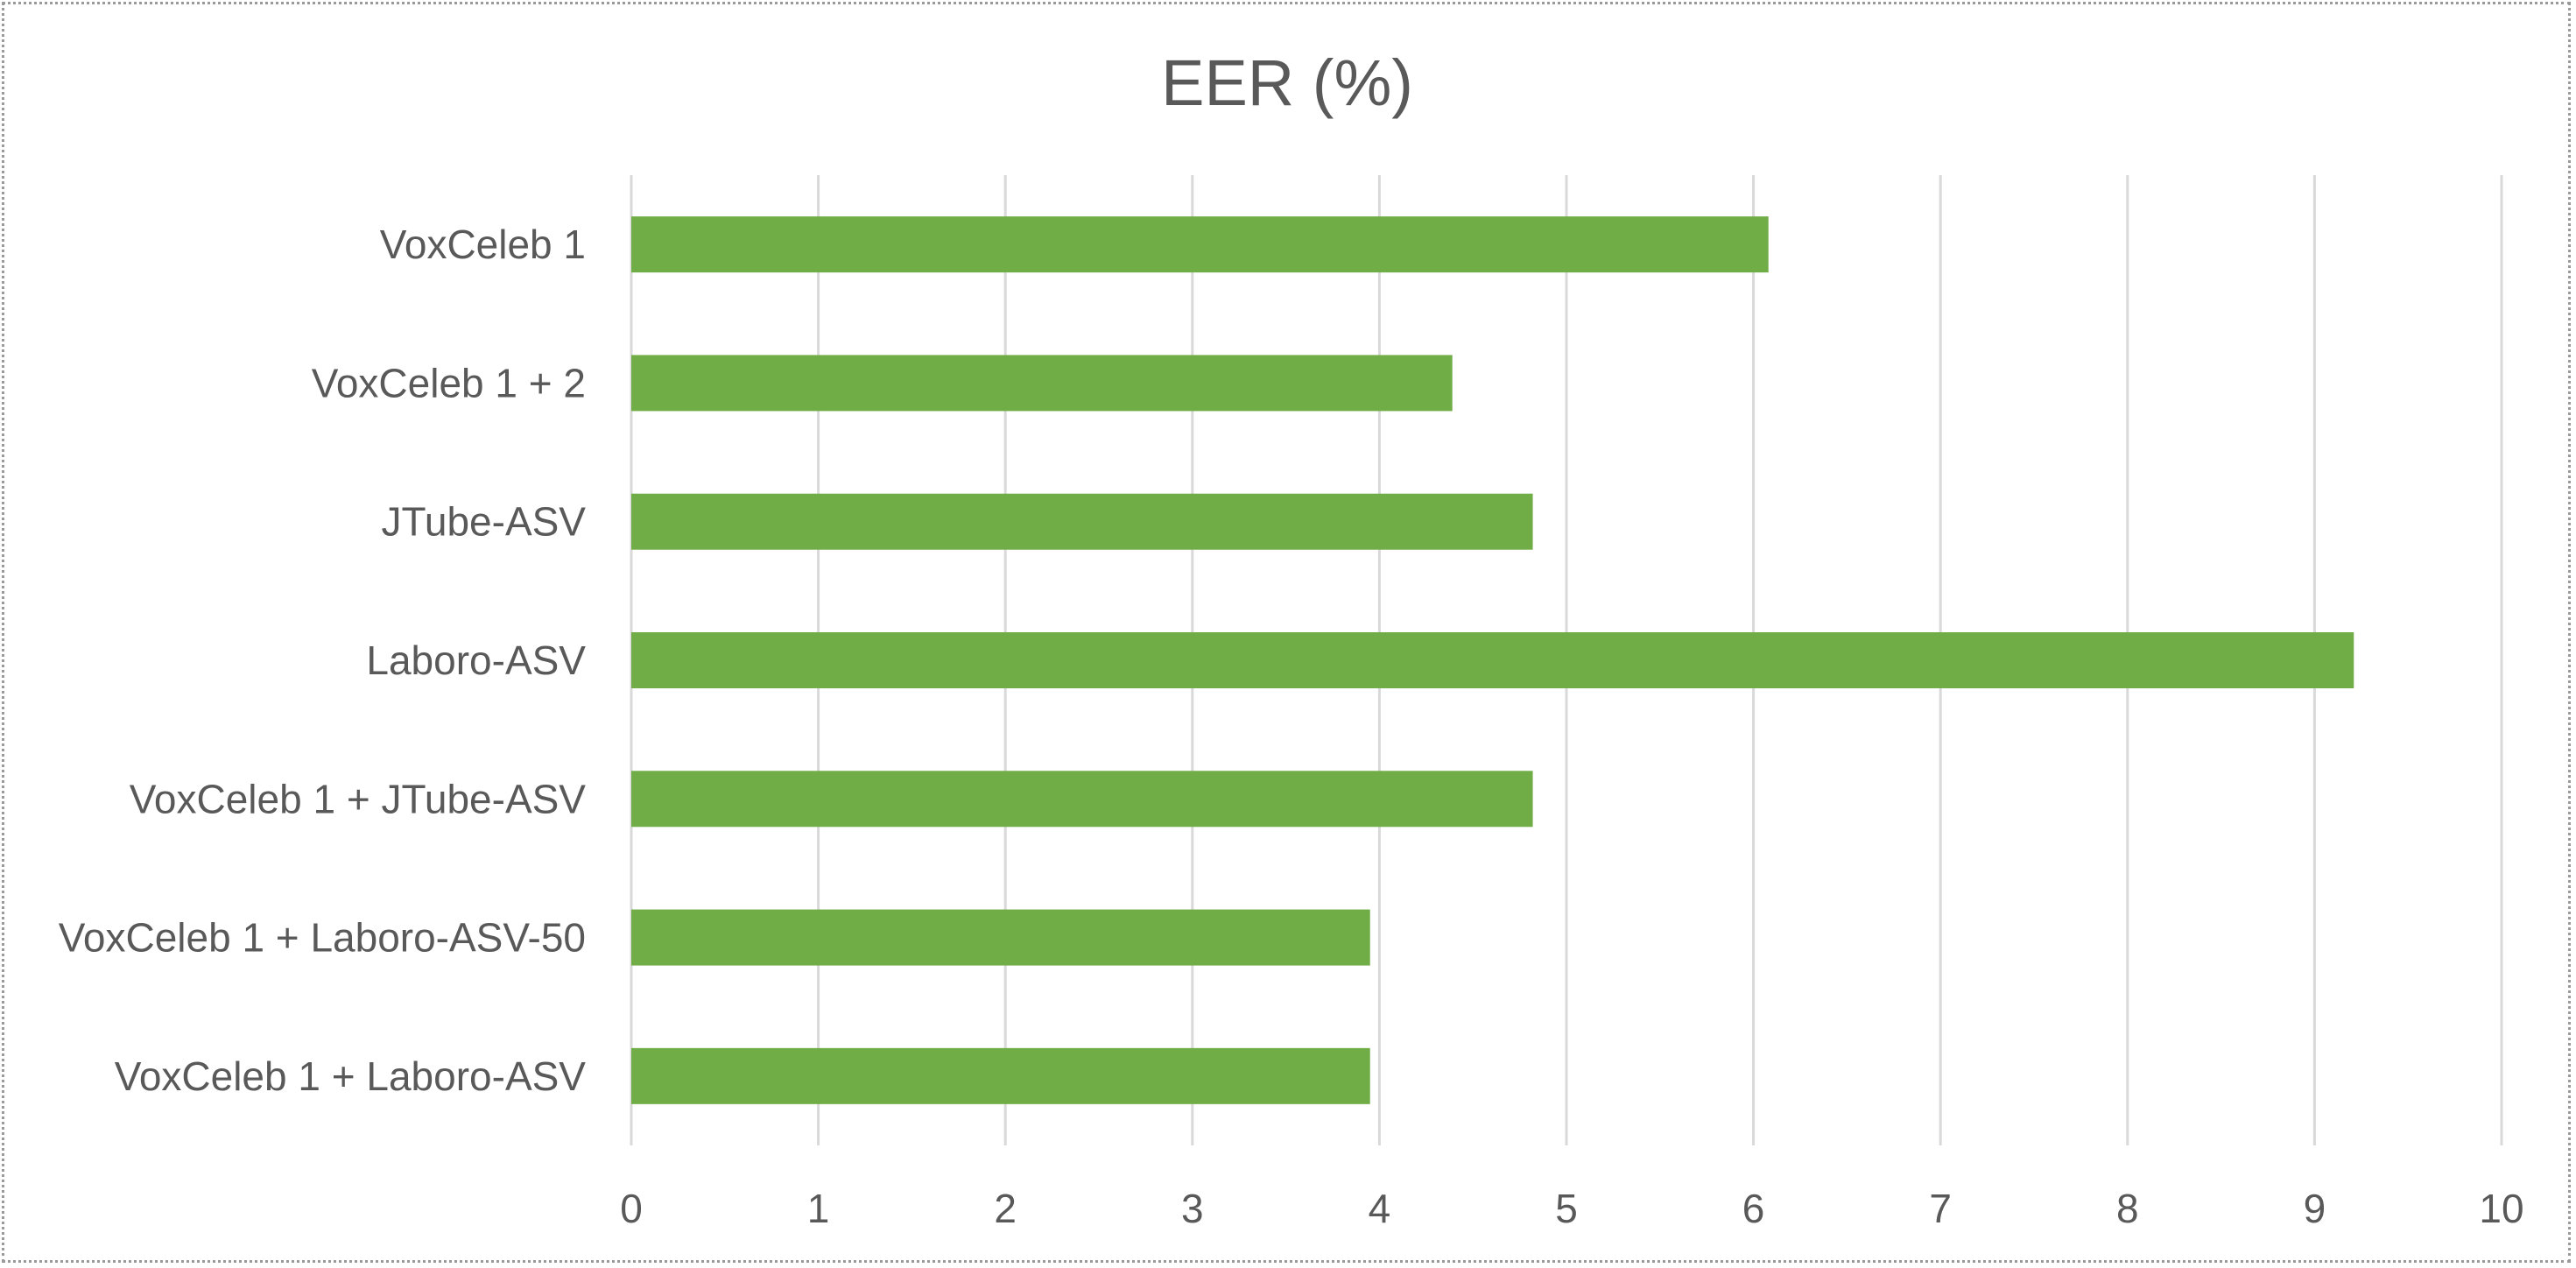  Describe the element at coordinates (2127, 1208) in the screenshot. I see `x-tick-label: 8` at that location.